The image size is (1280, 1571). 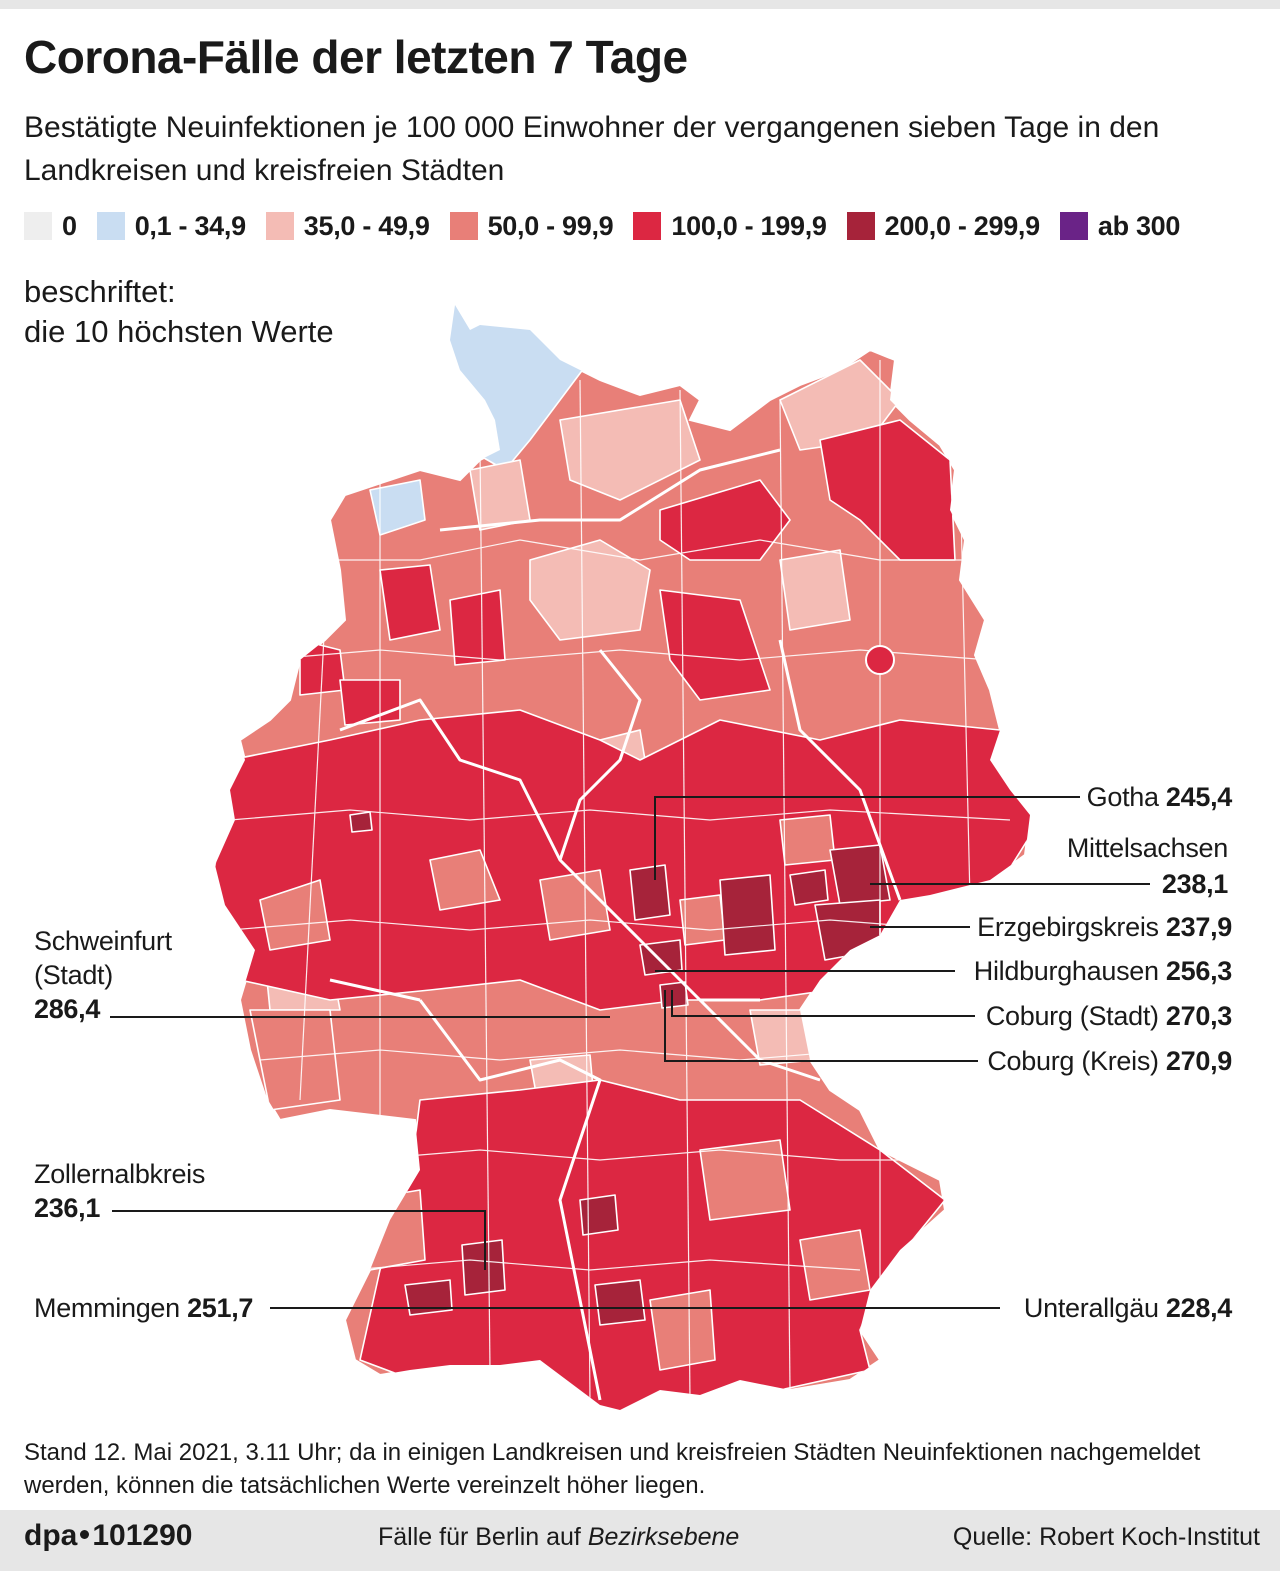 I want to click on berlin-marker, so click(x=880, y=660).